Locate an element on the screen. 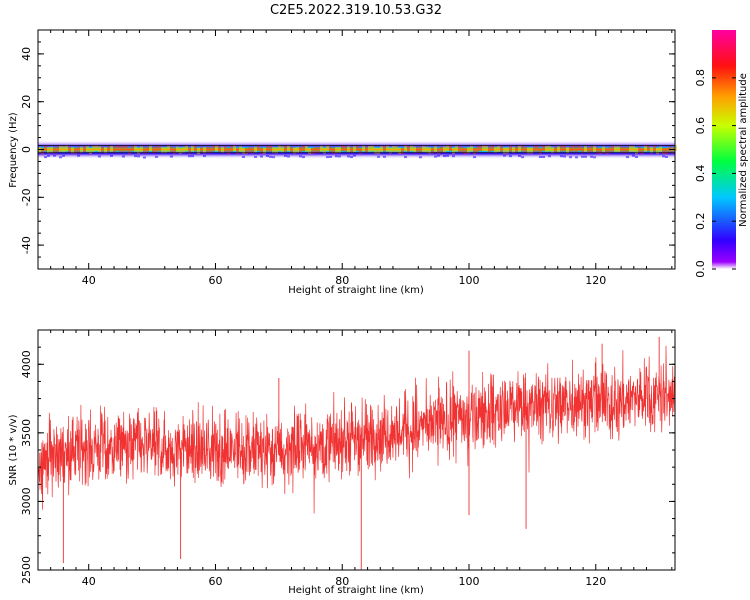  snr-x-tick-label: 120 is located at coordinates (595, 581).